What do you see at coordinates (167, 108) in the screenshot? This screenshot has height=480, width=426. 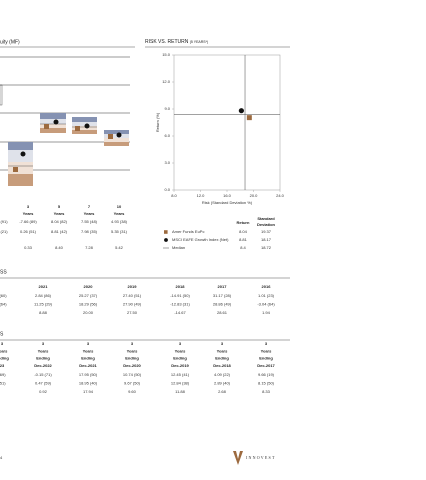 I see `y-tick-label: 9.0` at bounding box center [167, 108].